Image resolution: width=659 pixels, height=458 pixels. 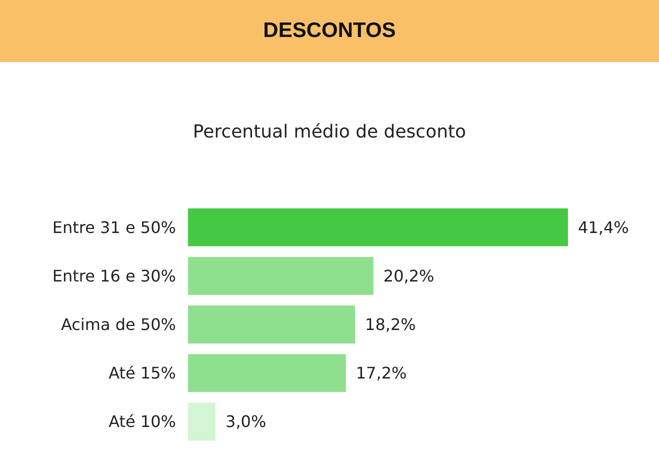 What do you see at coordinates (390, 324) in the screenshot?
I see `data-label: 18,2%` at bounding box center [390, 324].